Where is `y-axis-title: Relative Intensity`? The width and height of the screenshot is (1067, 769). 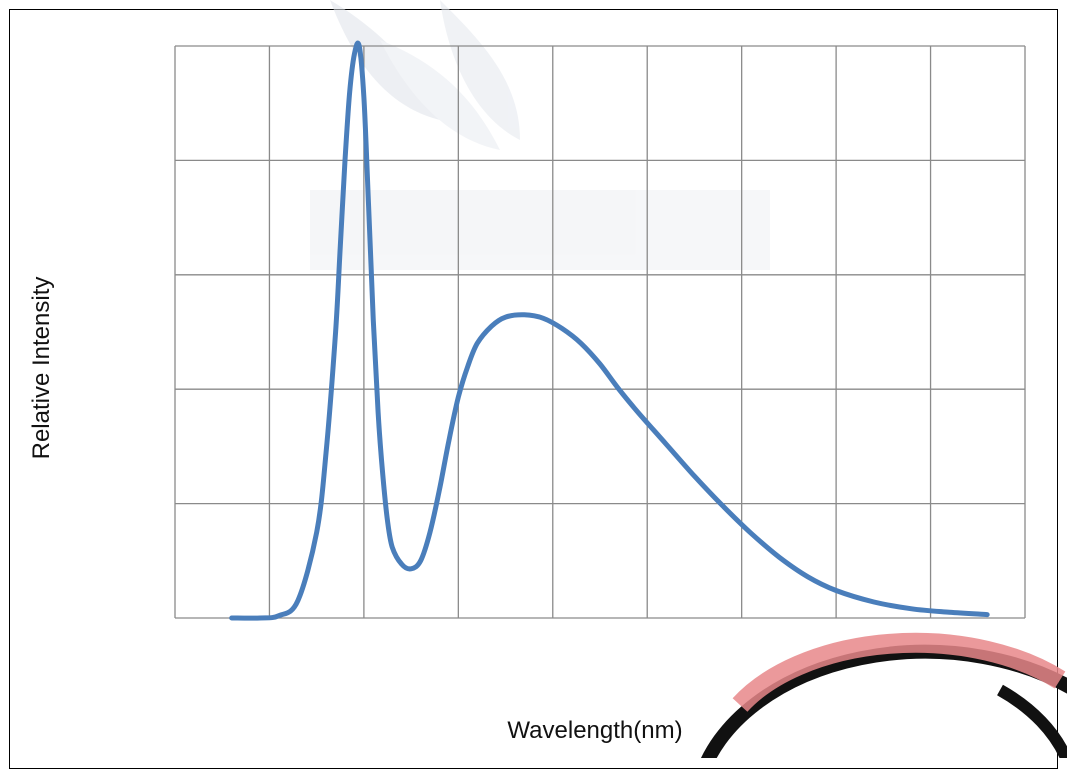
y-axis-title: Relative Intensity is located at coordinates (41, 368).